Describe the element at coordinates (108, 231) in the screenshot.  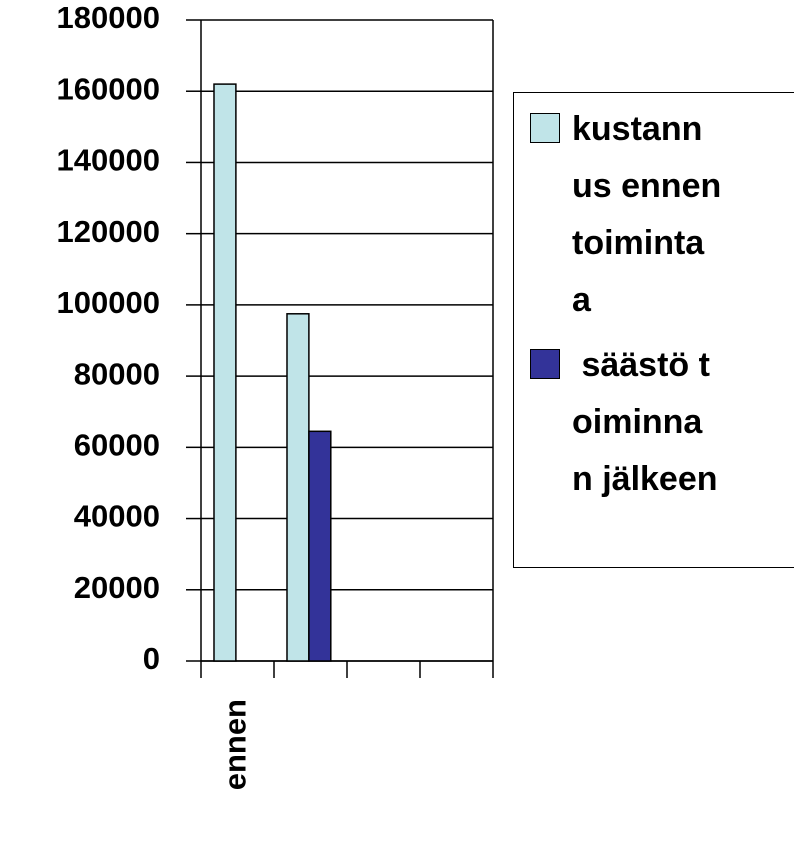
I see `y-tick-label: 120000` at that location.